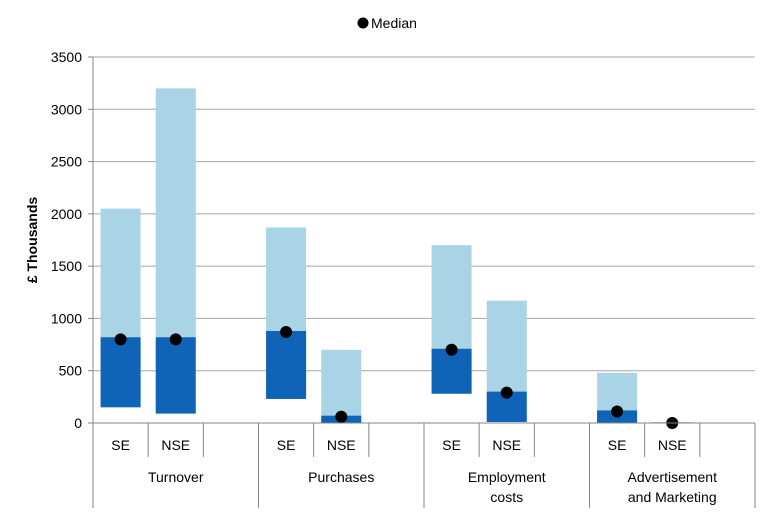 The height and width of the screenshot is (516, 765). I want to click on category-label: costs, so click(506, 497).